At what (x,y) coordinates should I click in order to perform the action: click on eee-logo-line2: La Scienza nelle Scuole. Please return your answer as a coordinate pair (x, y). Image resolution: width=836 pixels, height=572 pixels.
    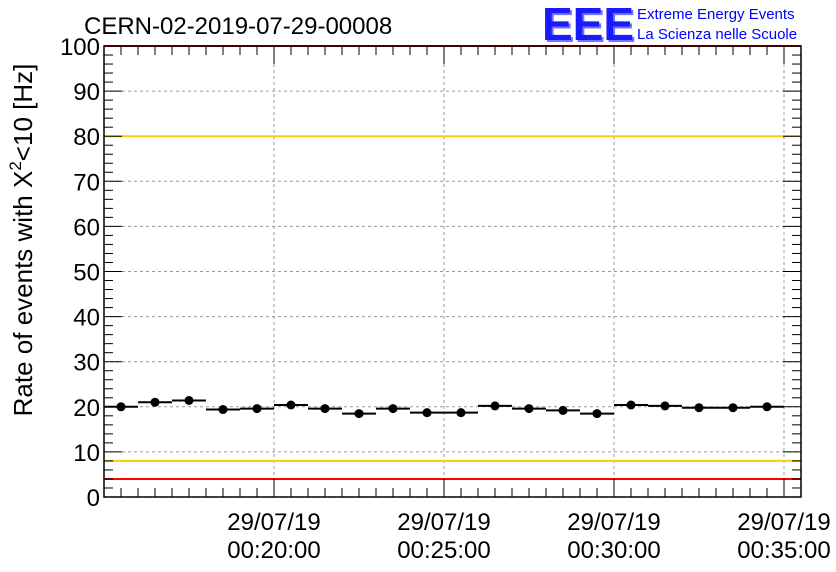
    Looking at the image, I should click on (717, 34).